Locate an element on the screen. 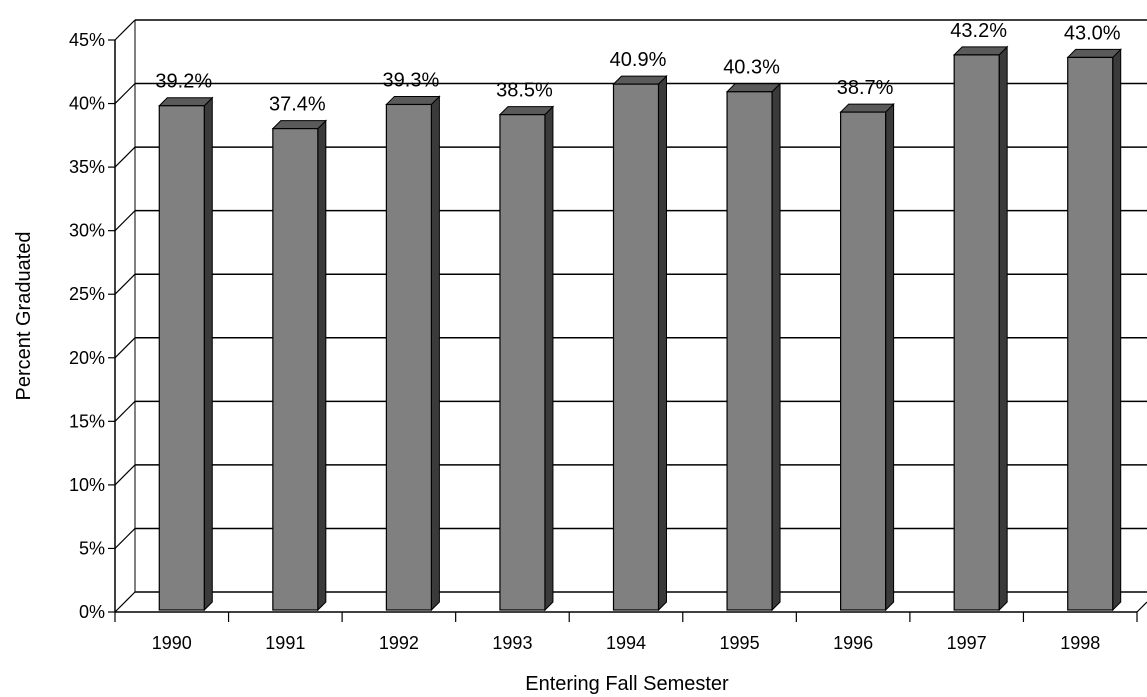 This screenshot has width=1147, height=697. x-axis-ticks: 1990 1991 1992 1993 1994 1995 1996 1997 1998 is located at coordinates (626, 632).